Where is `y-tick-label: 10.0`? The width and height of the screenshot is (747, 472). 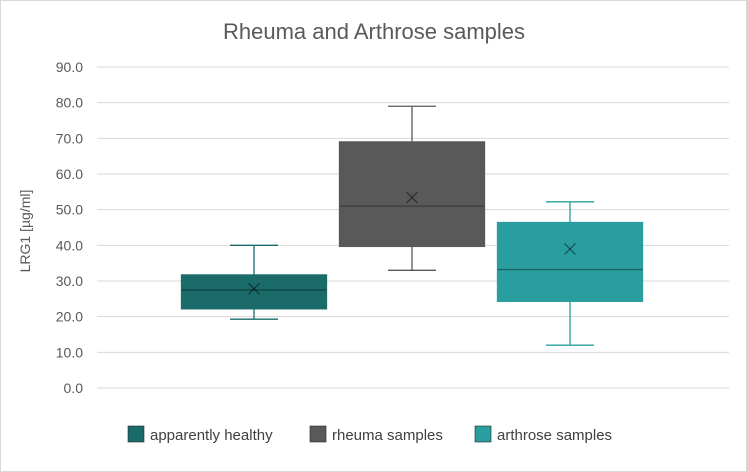
y-tick-label: 10.0 is located at coordinates (69, 352).